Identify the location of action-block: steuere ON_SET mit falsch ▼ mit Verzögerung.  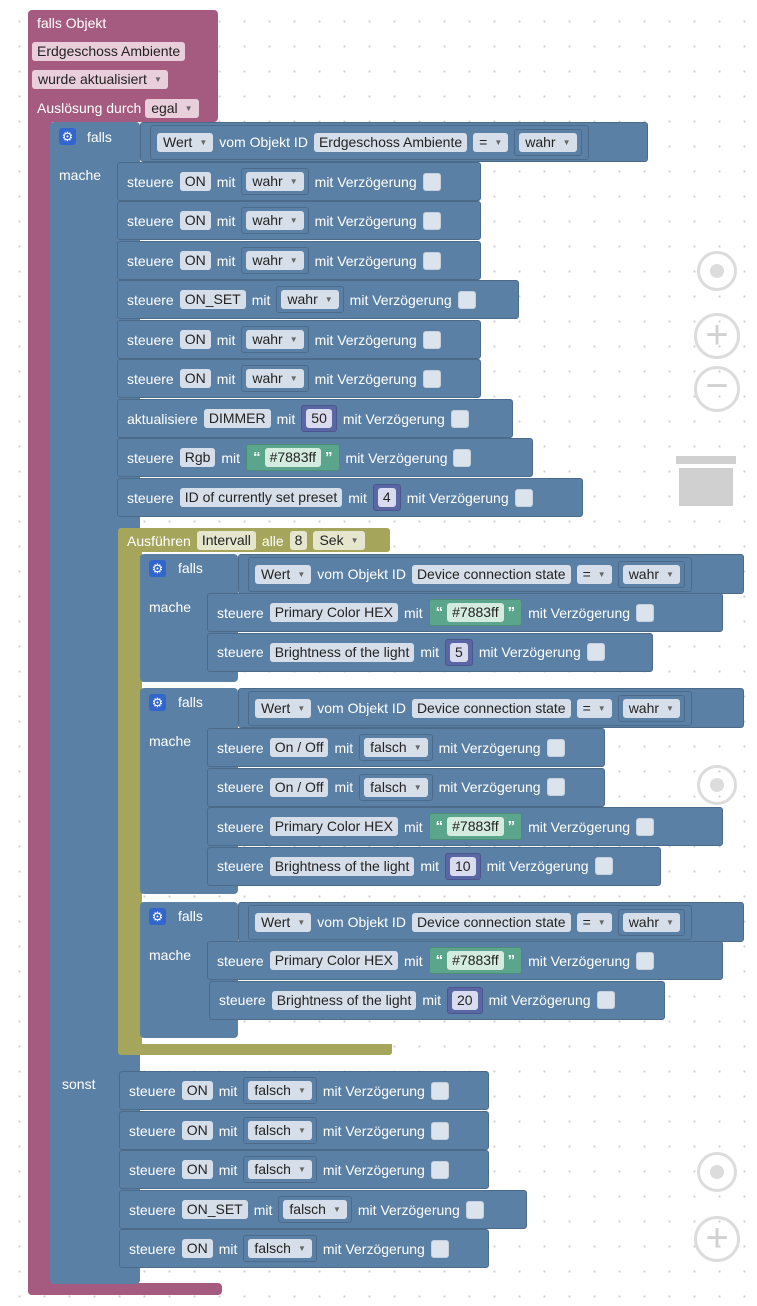
(323, 1209).